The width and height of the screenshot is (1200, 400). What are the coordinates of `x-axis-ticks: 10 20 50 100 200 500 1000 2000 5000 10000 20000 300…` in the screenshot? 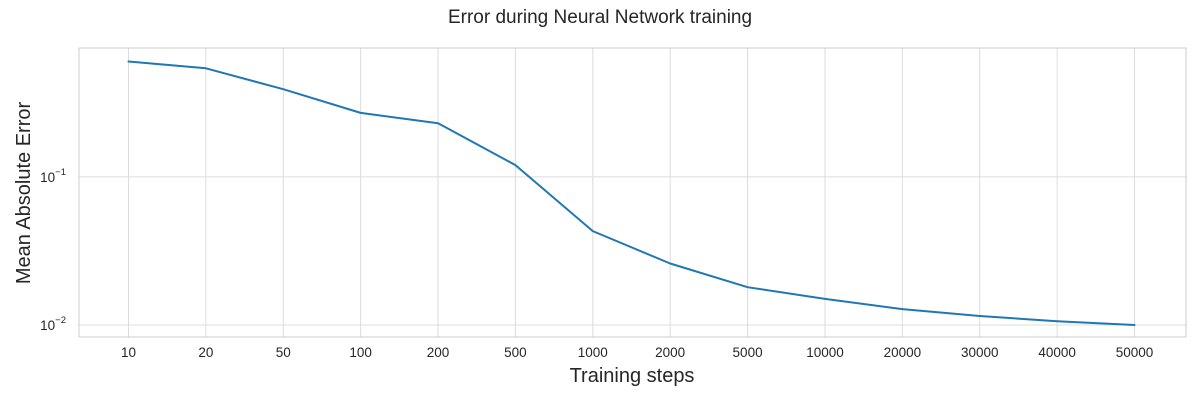 It's located at (637, 352).